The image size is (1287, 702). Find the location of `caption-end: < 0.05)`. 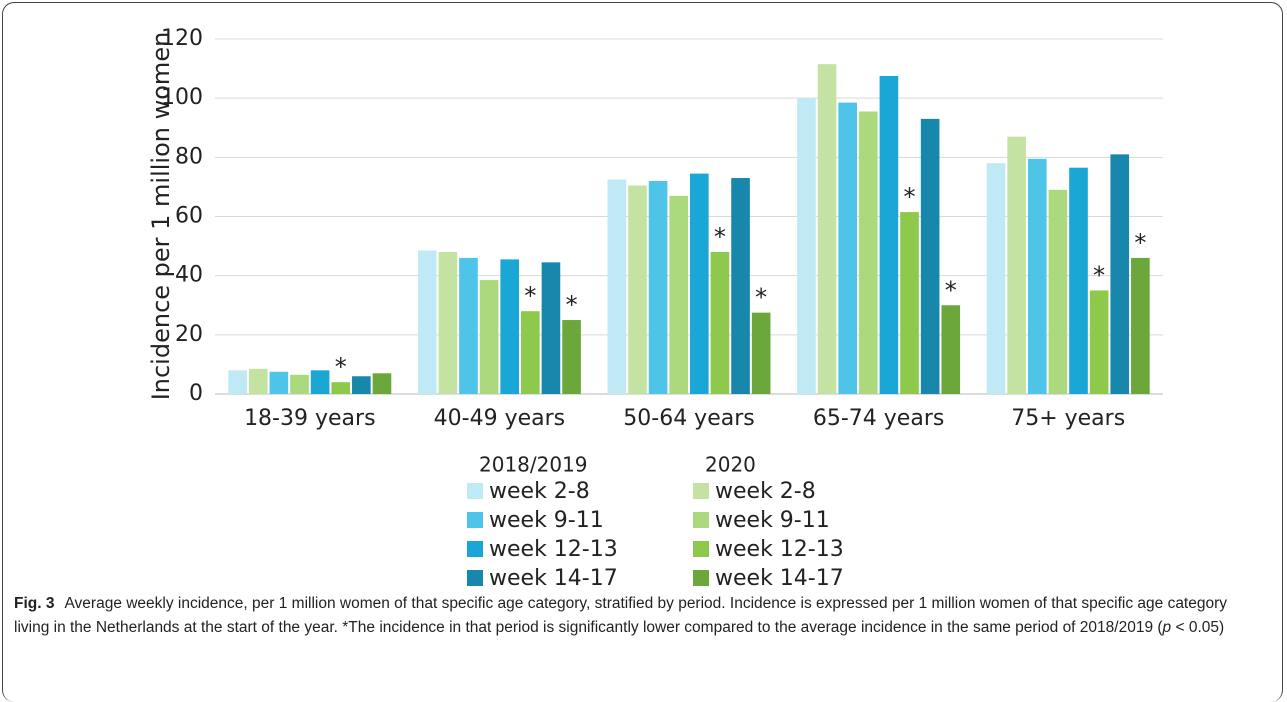

caption-end: < 0.05) is located at coordinates (1198, 627).